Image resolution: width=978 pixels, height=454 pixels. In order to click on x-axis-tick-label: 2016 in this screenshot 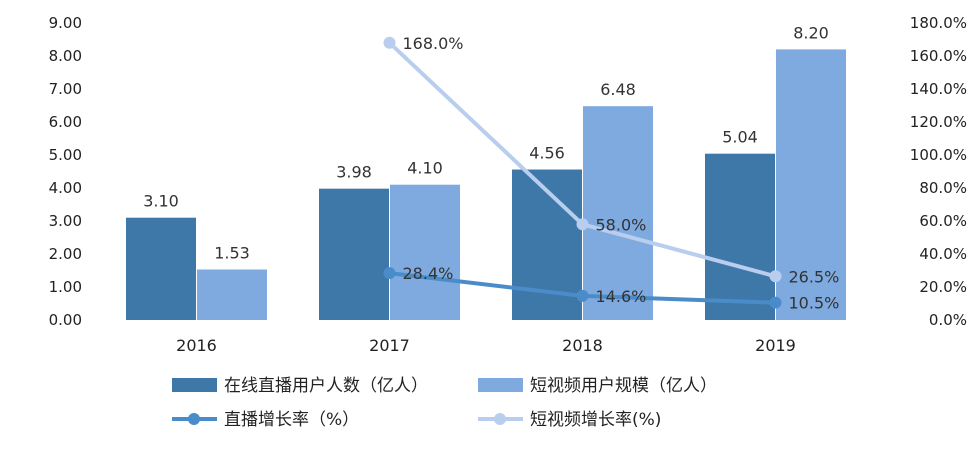, I will do `click(196, 345)`.